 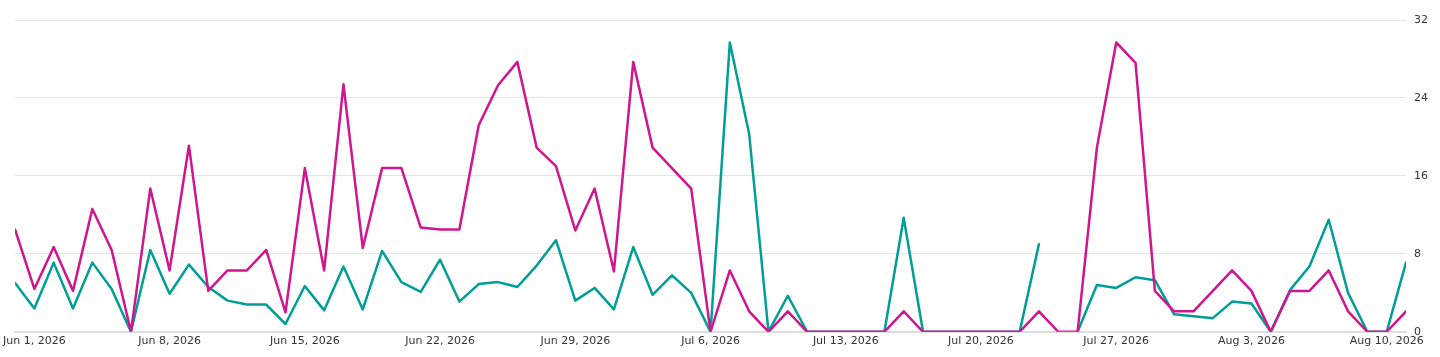 I want to click on x-tick-label: Jul 20, 2026, so click(x=980, y=341).